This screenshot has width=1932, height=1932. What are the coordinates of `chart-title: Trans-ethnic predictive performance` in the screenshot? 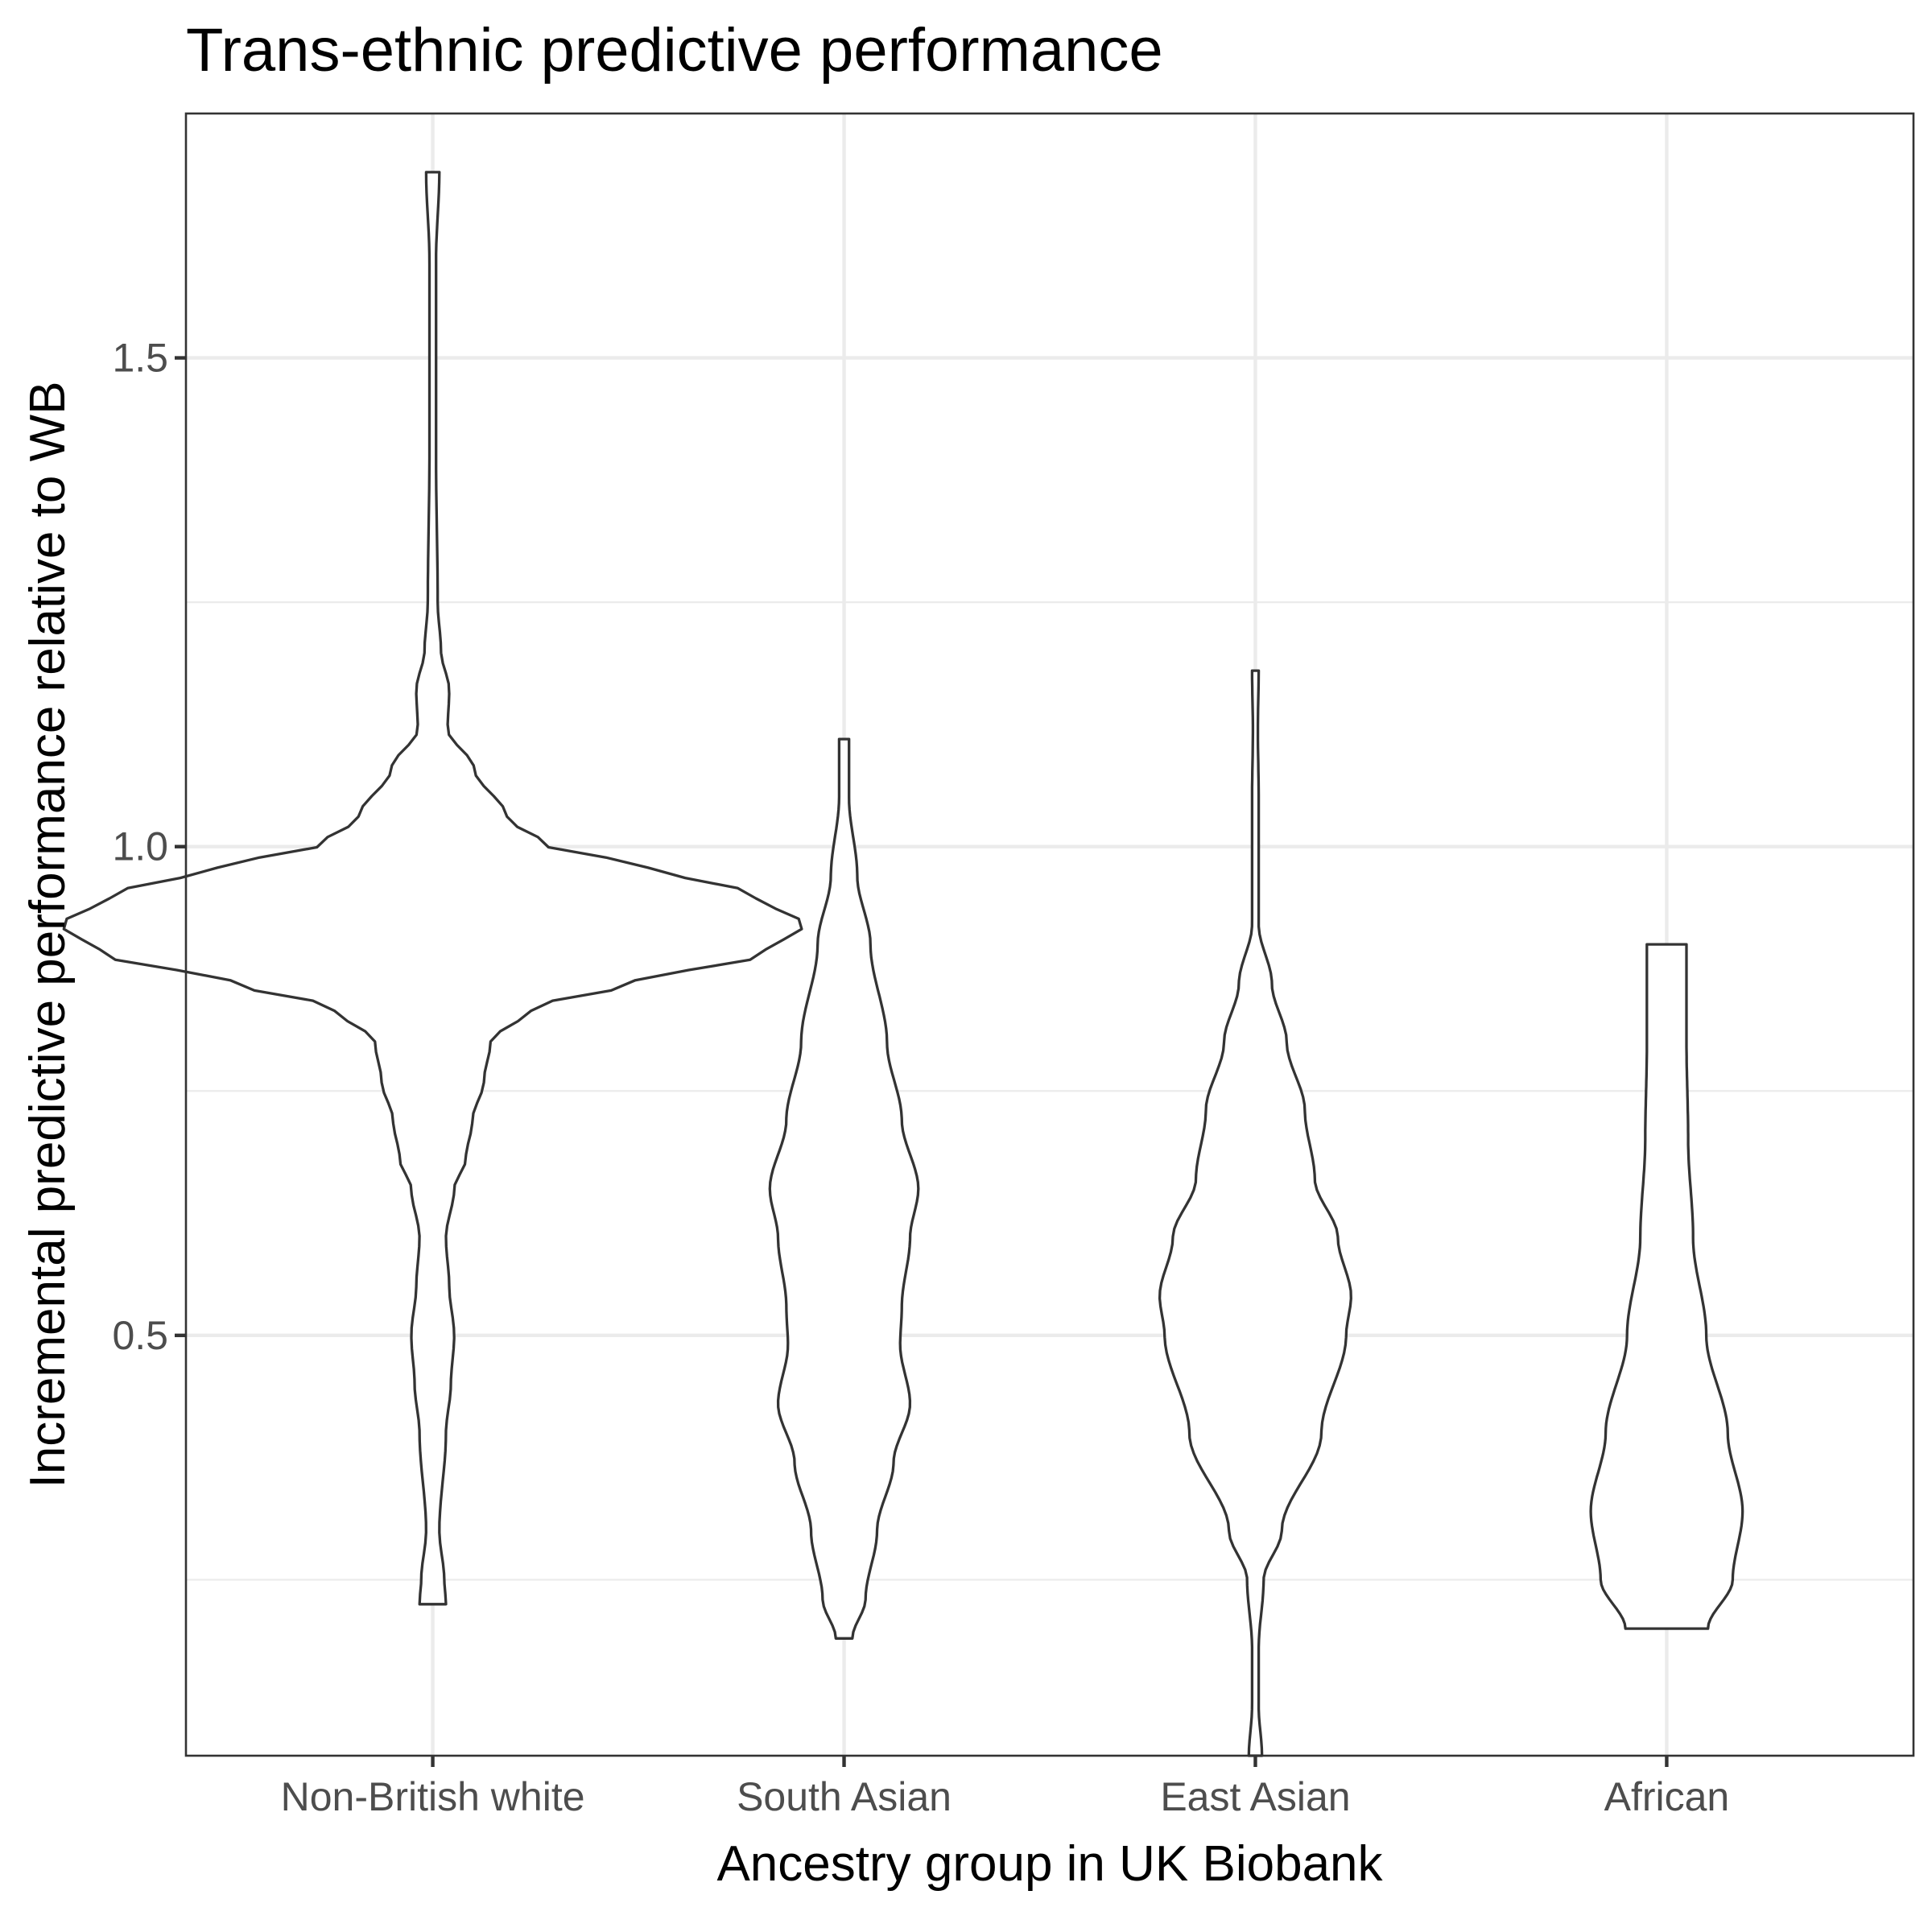 It's located at (674, 50).